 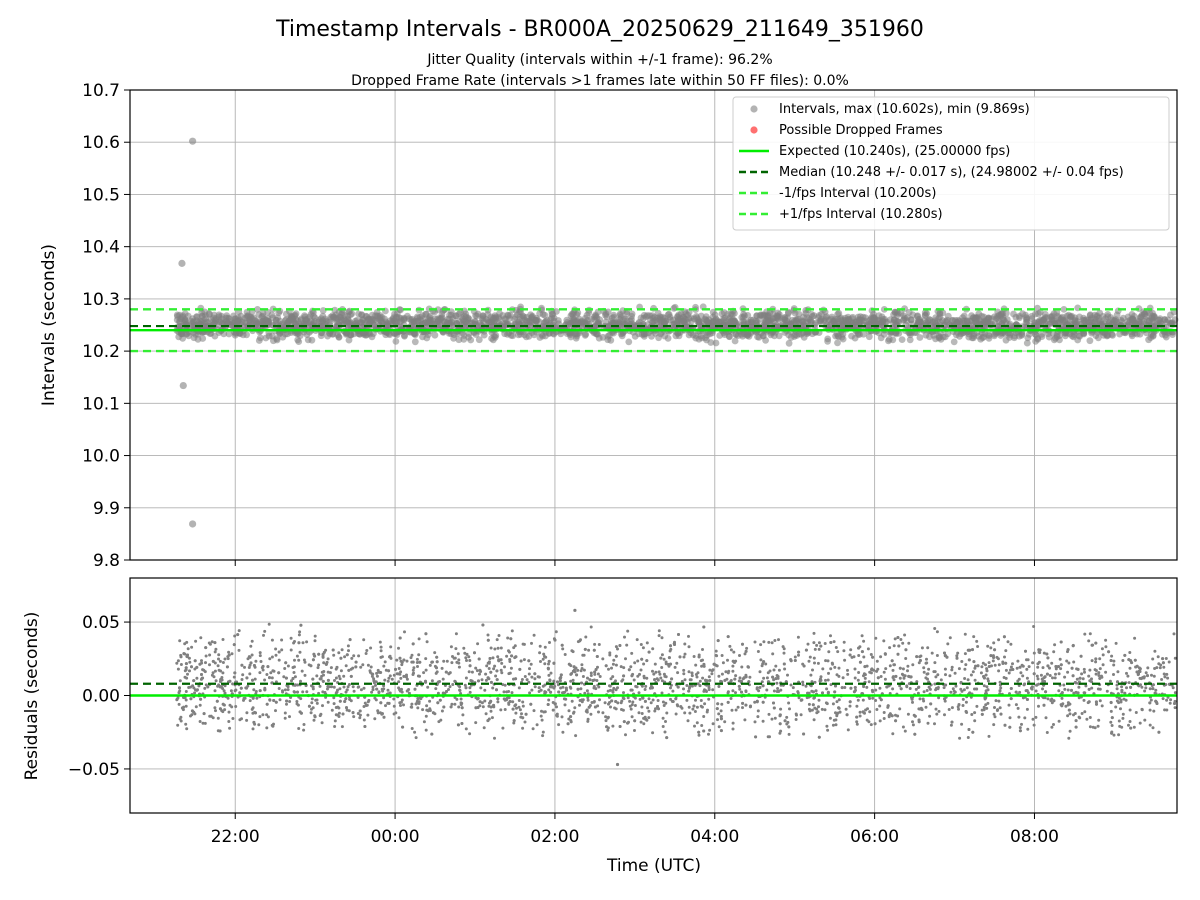 I want to click on legend-intervals-label: Intervals, max (10.602s), min (9.869s), so click(x=904, y=109).